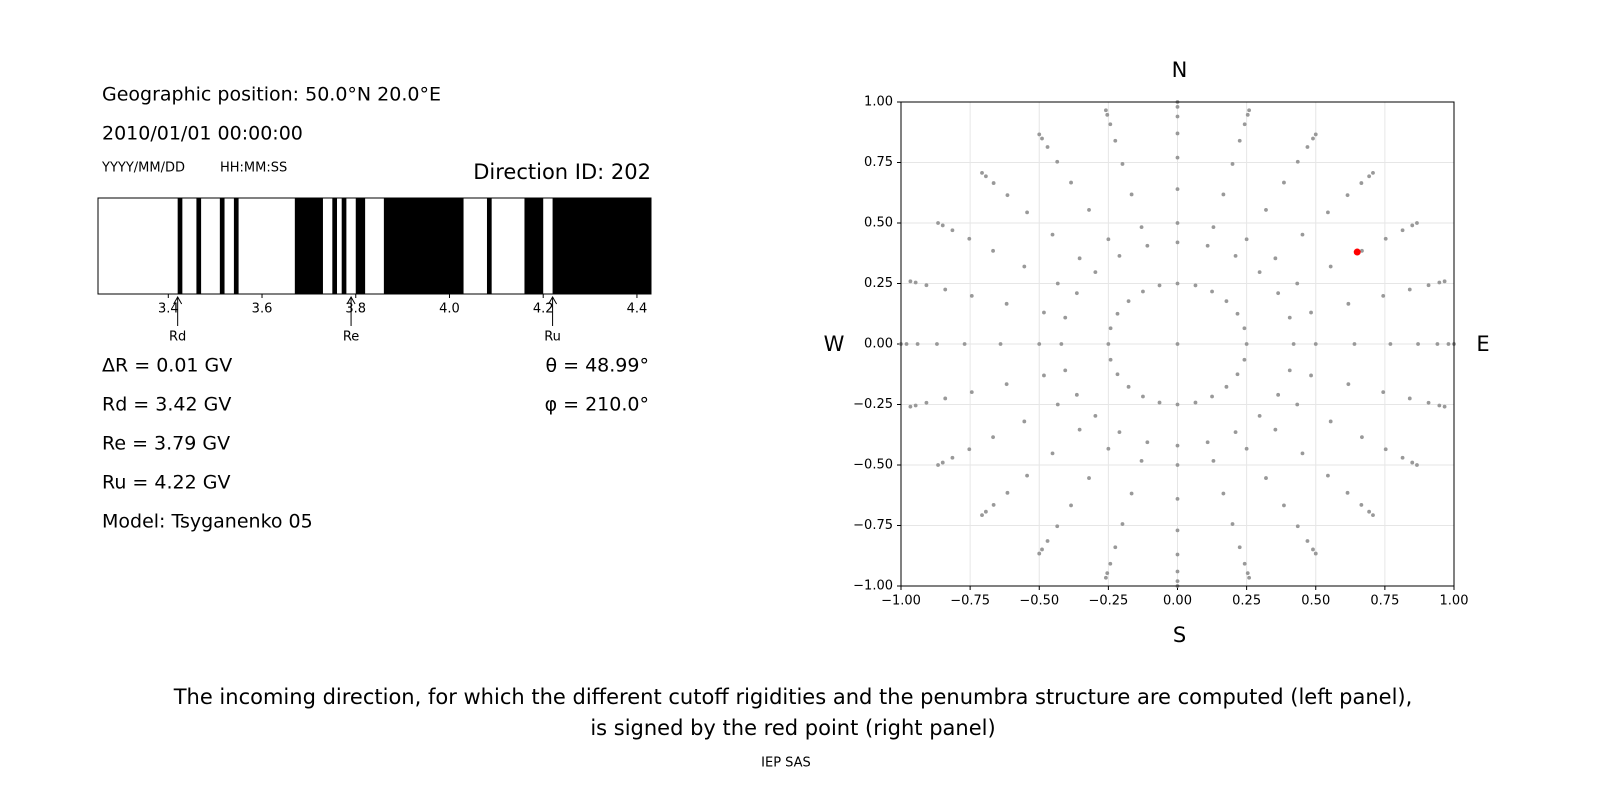 This screenshot has width=1600, height=800. Describe the element at coordinates (552, 337) in the screenshot. I see `rigidity-label: Ru` at that location.